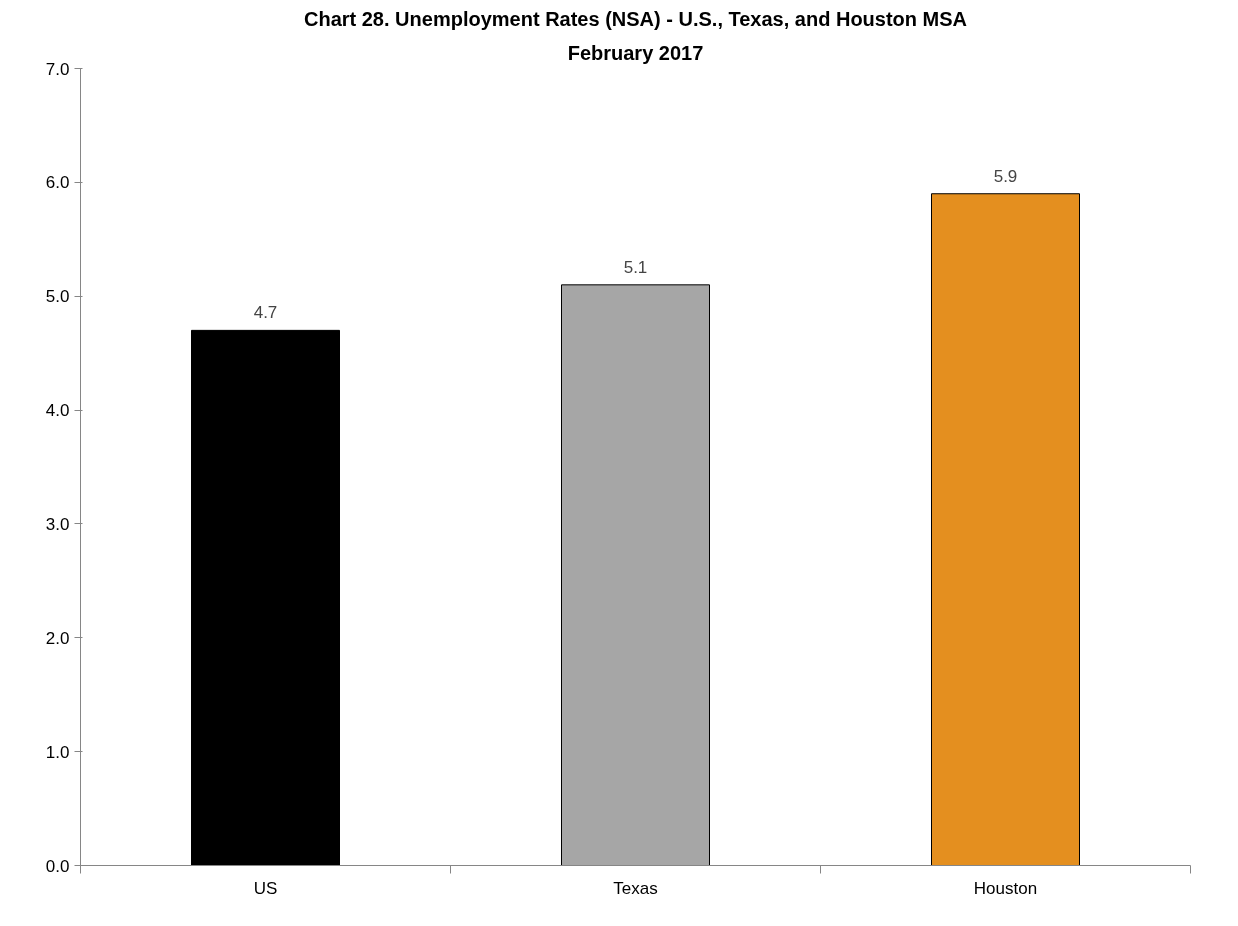  What do you see at coordinates (1005, 176) in the screenshot?
I see `data-label: 5.9` at bounding box center [1005, 176].